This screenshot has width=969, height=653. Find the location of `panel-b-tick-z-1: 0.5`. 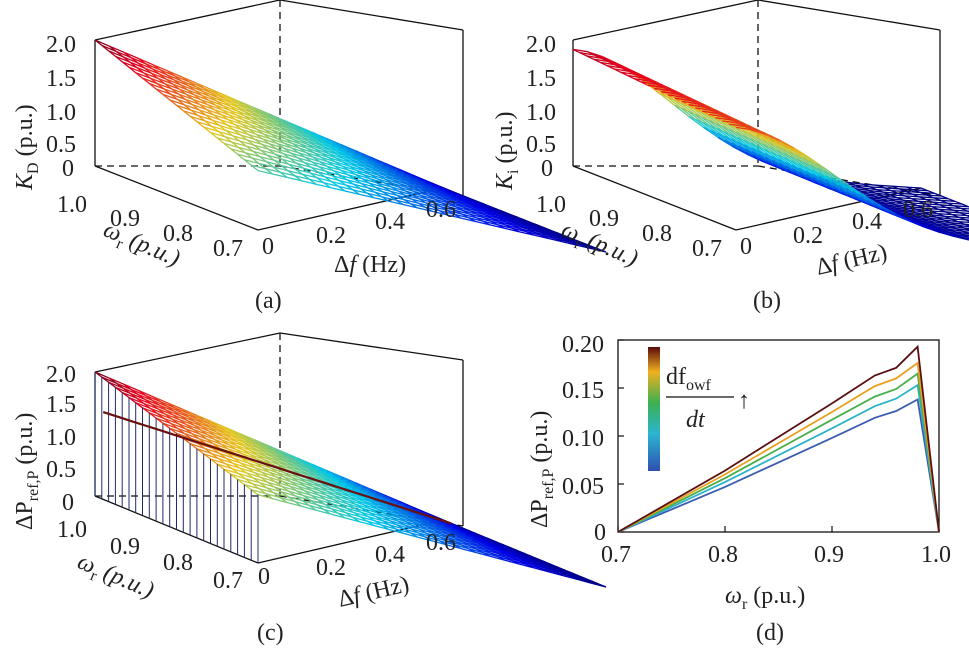

panel-b-tick-z-1: 0.5 is located at coordinates (541, 145).